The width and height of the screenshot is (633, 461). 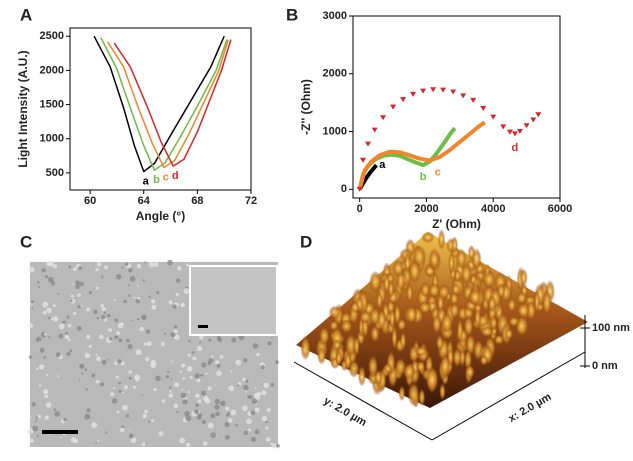 I want to click on x-tick-label: 4000, so click(x=493, y=209).